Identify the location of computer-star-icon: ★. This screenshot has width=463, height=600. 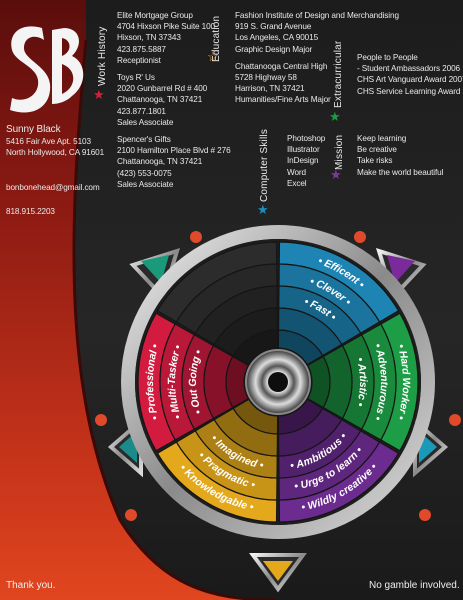
(263, 209).